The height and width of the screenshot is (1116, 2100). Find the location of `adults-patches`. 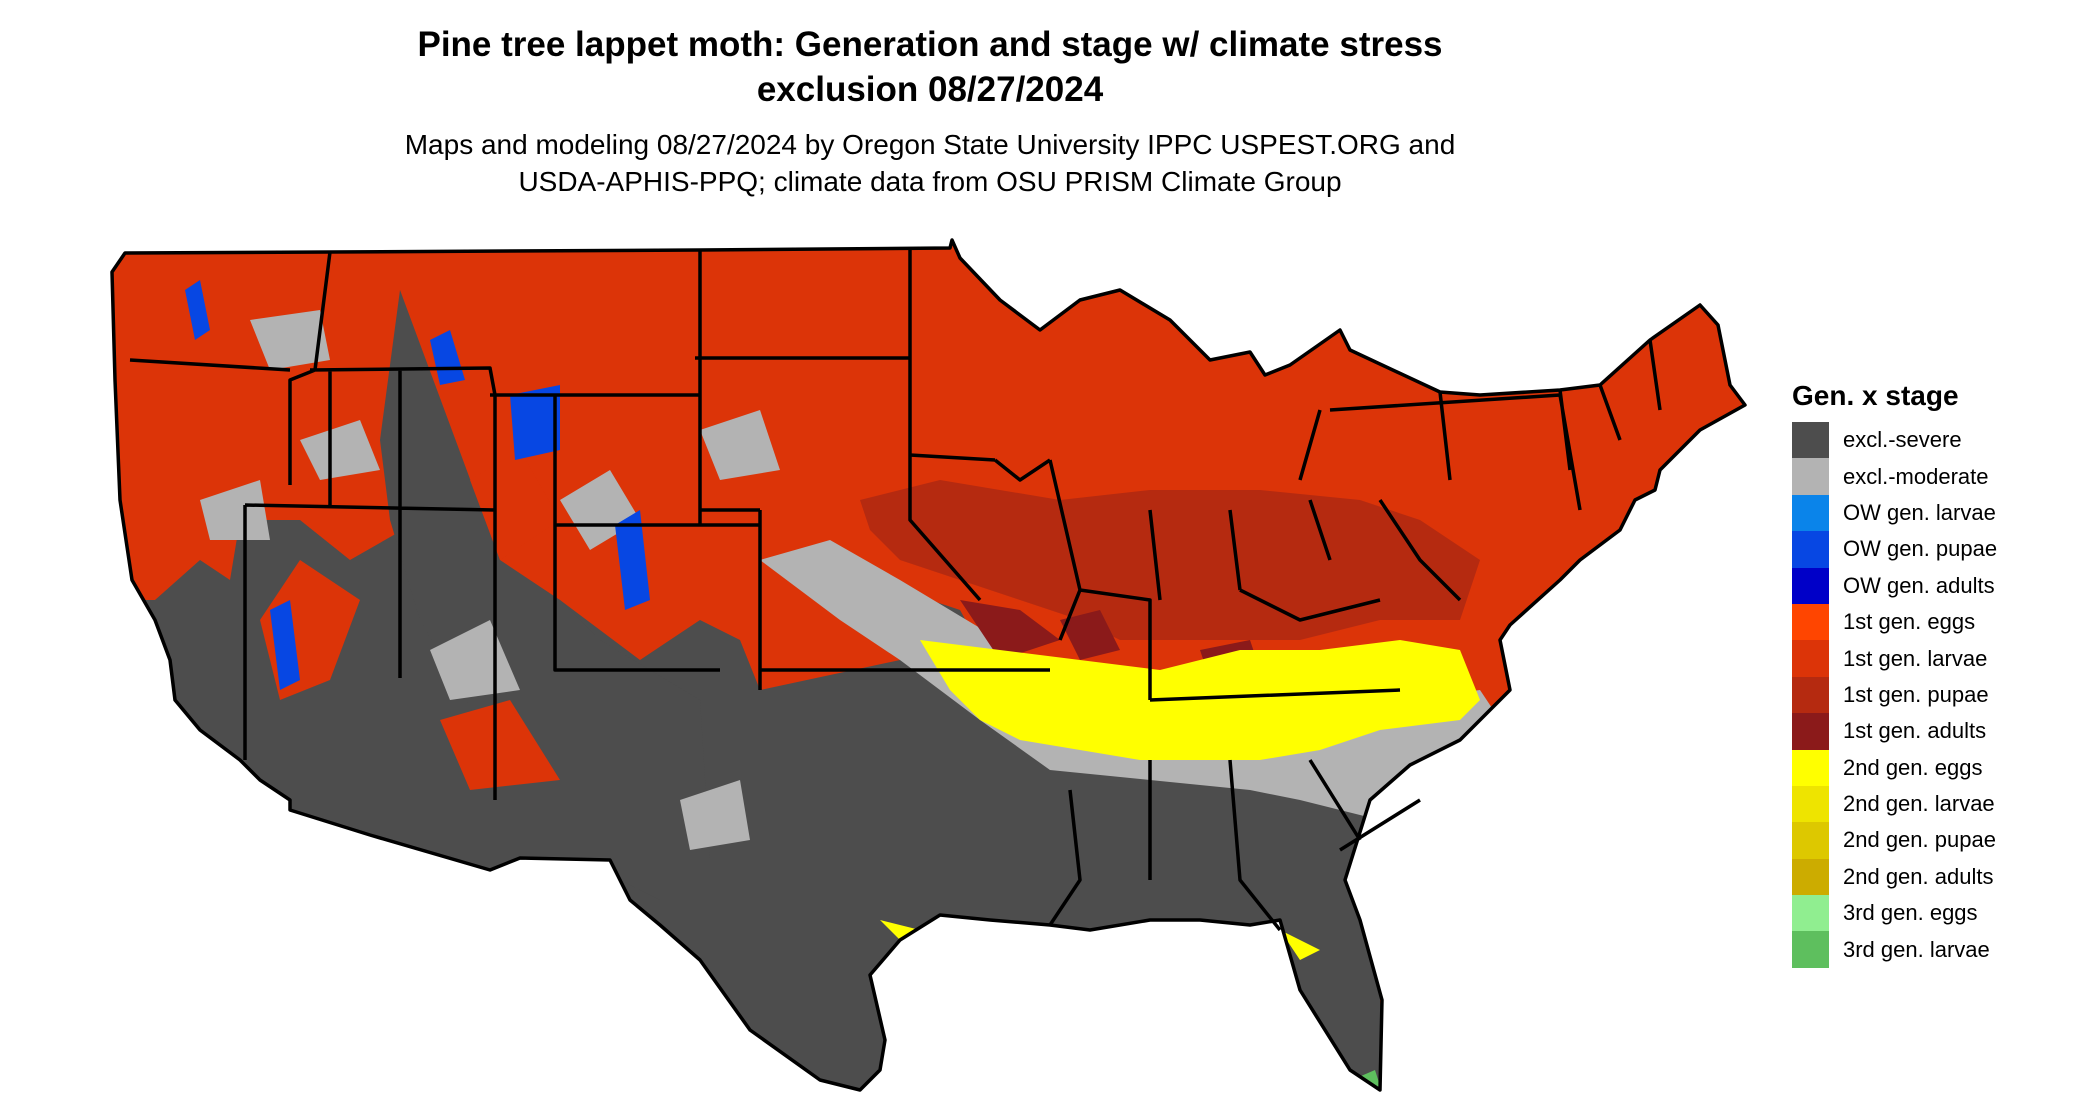

adults-patches is located at coordinates (1110, 640).